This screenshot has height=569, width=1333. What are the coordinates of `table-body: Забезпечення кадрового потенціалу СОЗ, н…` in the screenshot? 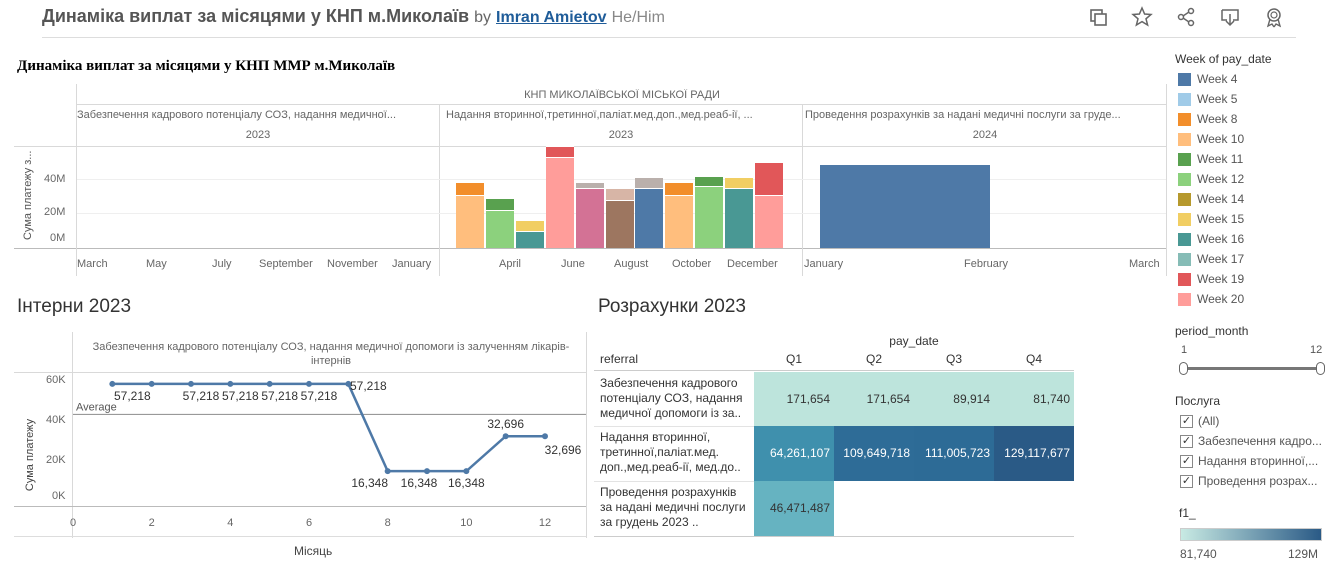 It's located at (836, 454).